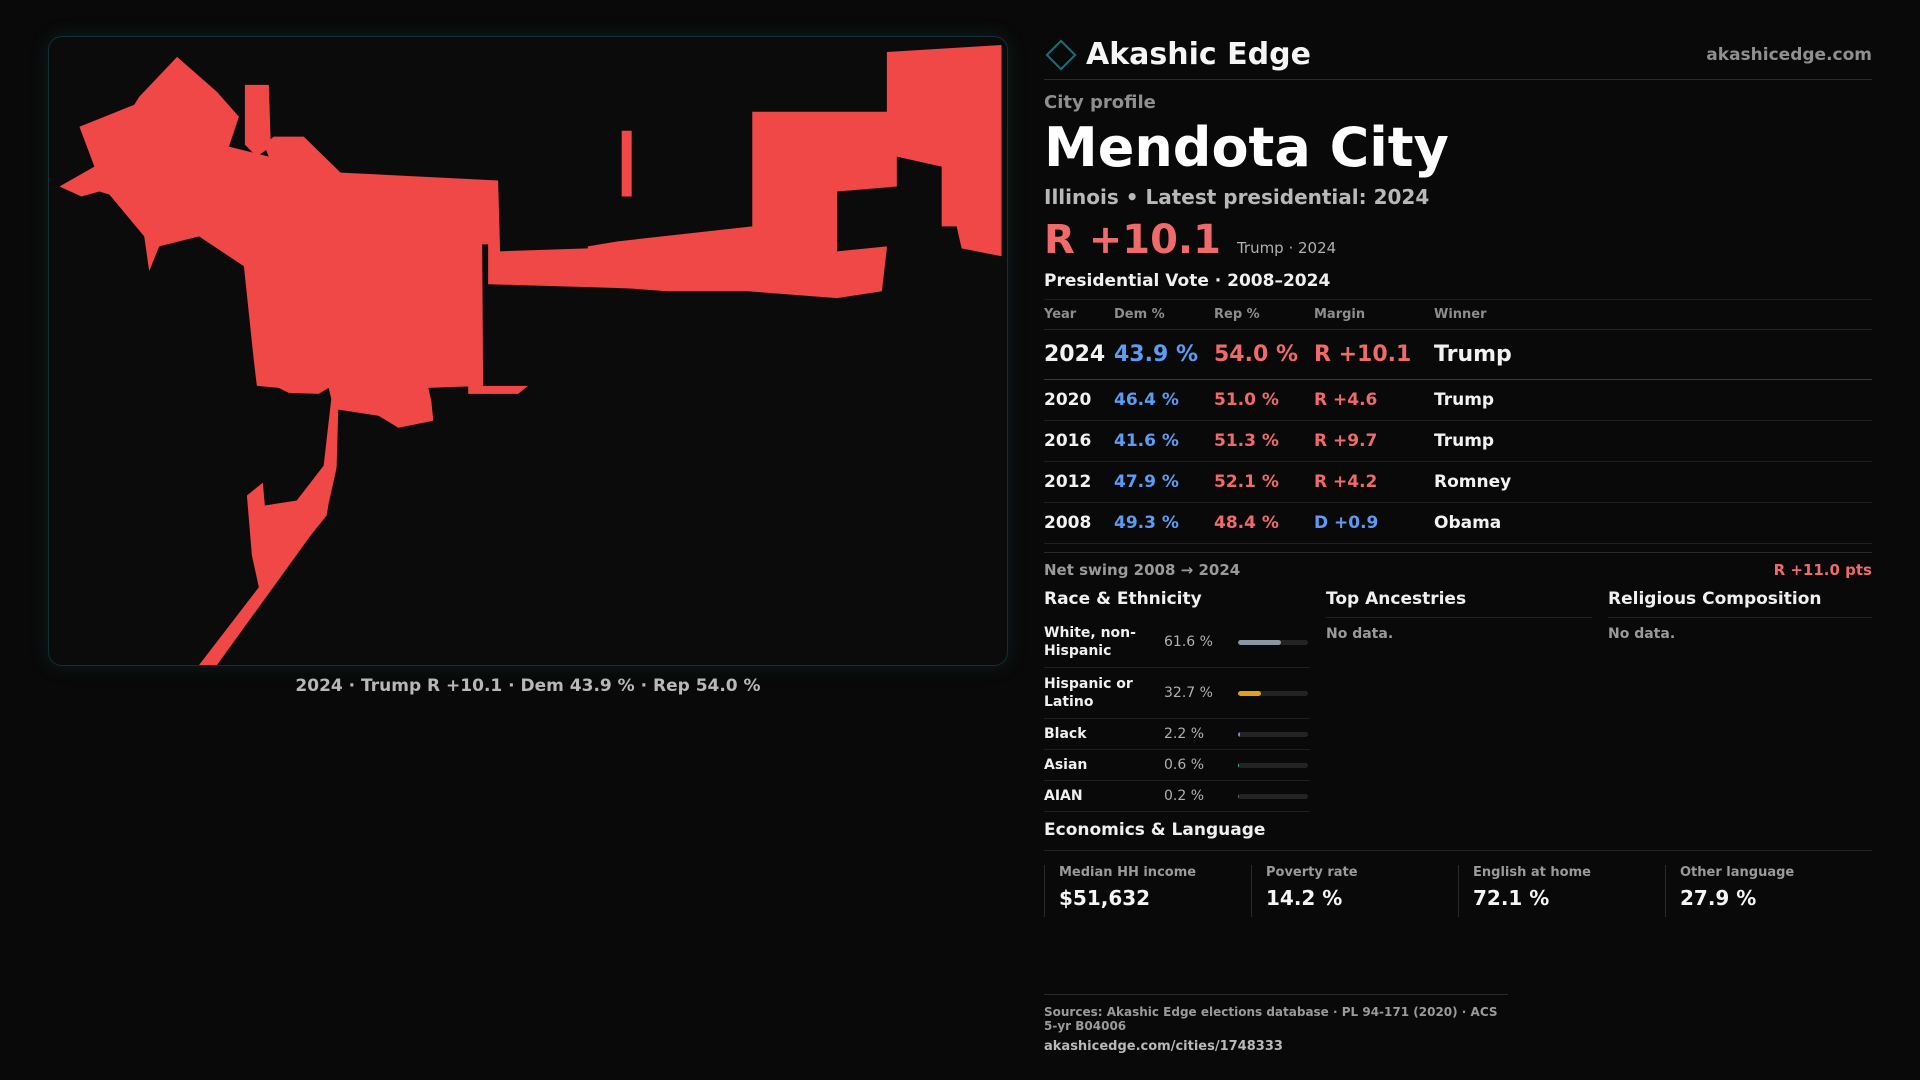 Image resolution: width=1920 pixels, height=1080 pixels. Describe the element at coordinates (1264, 441) in the screenshot. I see `cell-rep: 51.3 %` at that location.